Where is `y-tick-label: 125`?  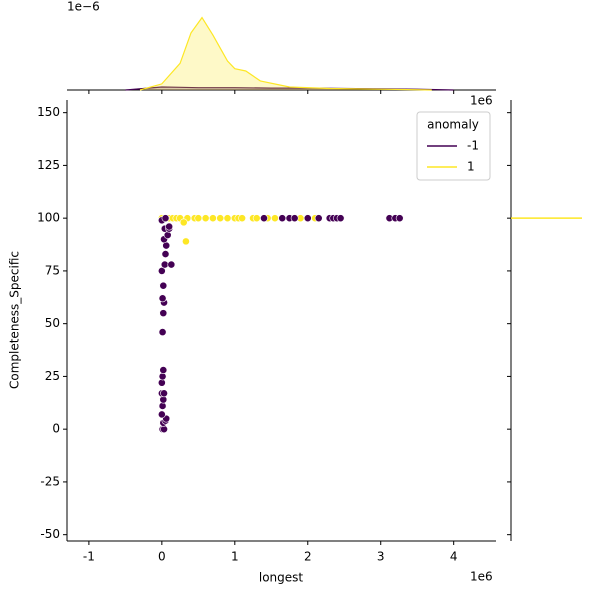
y-tick-label: 125 is located at coordinates (48, 165).